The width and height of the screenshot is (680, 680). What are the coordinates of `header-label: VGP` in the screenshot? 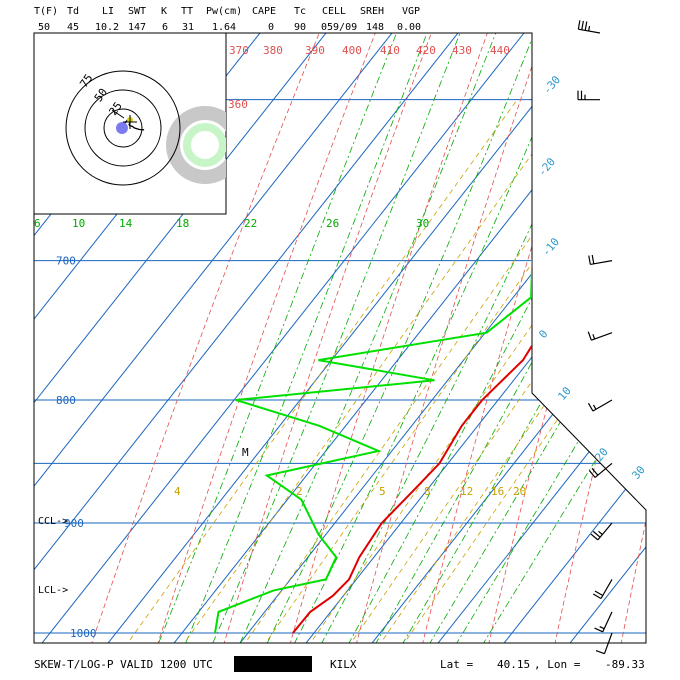 It's located at (411, 11).